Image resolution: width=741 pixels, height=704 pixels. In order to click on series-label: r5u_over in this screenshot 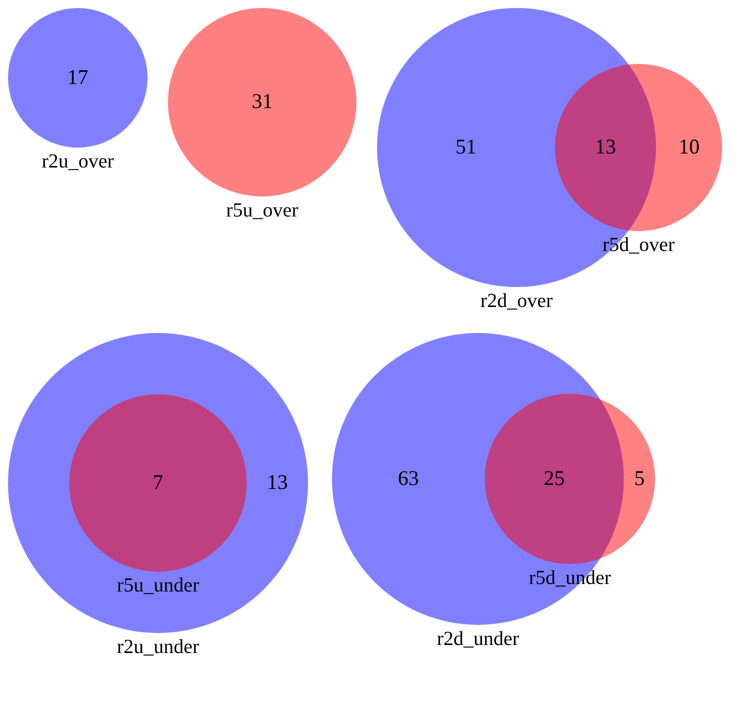, I will do `click(262, 210)`.